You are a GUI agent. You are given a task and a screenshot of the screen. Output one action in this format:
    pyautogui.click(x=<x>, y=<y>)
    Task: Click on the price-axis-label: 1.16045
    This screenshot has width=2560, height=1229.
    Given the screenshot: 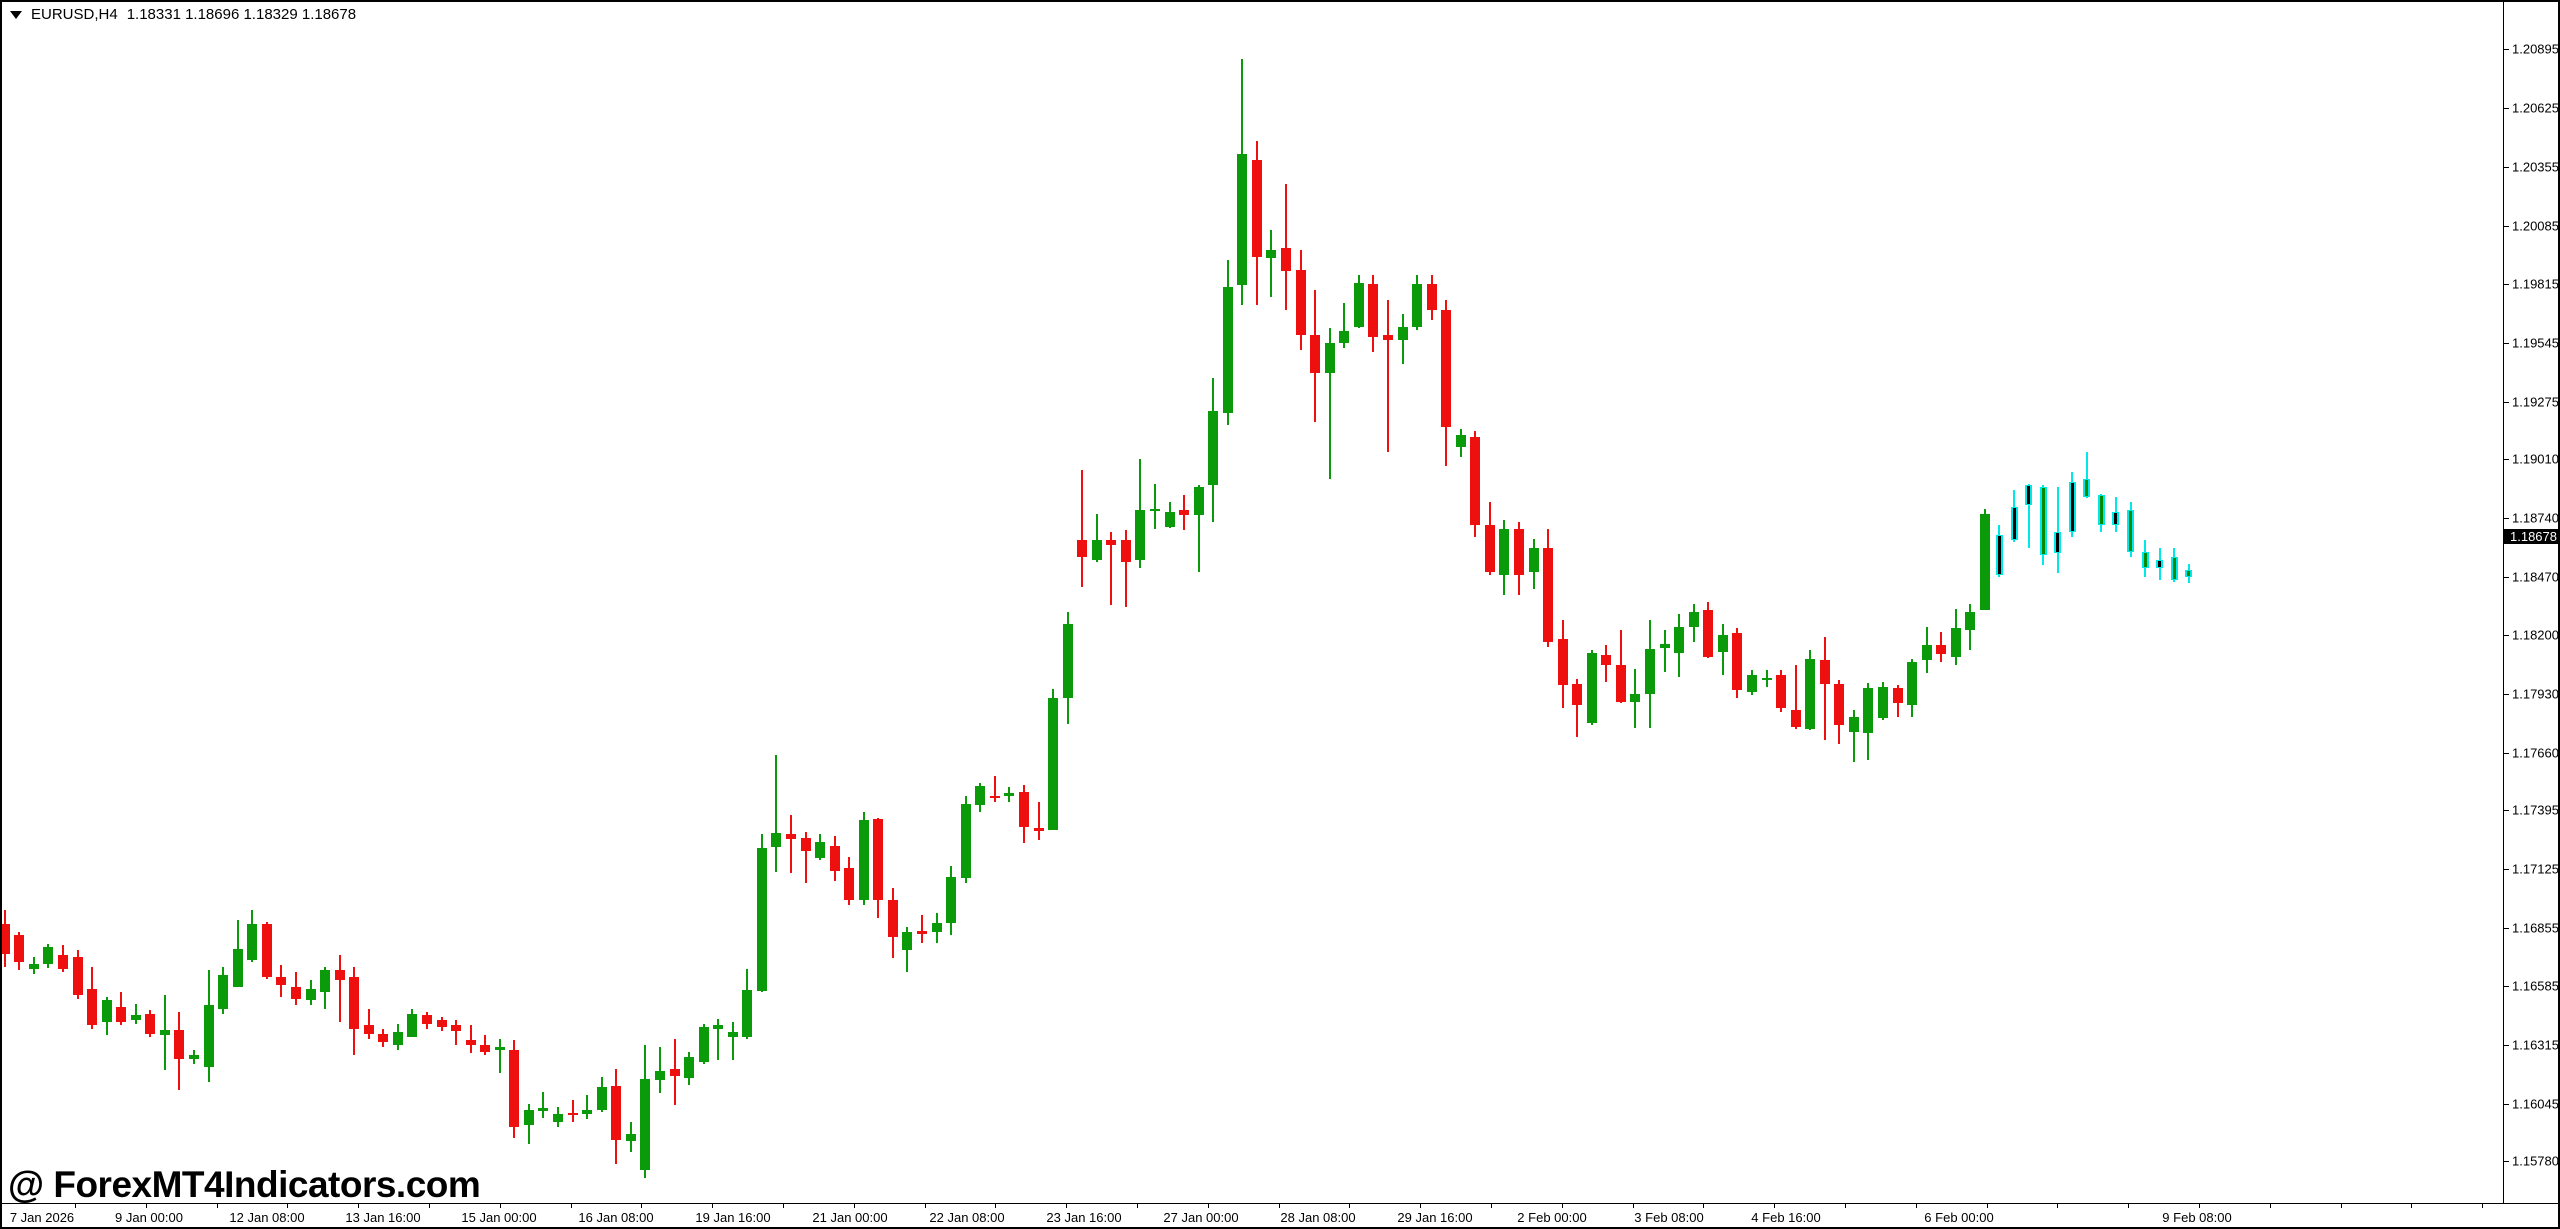 What is the action you would take?
    pyautogui.click(x=2535, y=1104)
    